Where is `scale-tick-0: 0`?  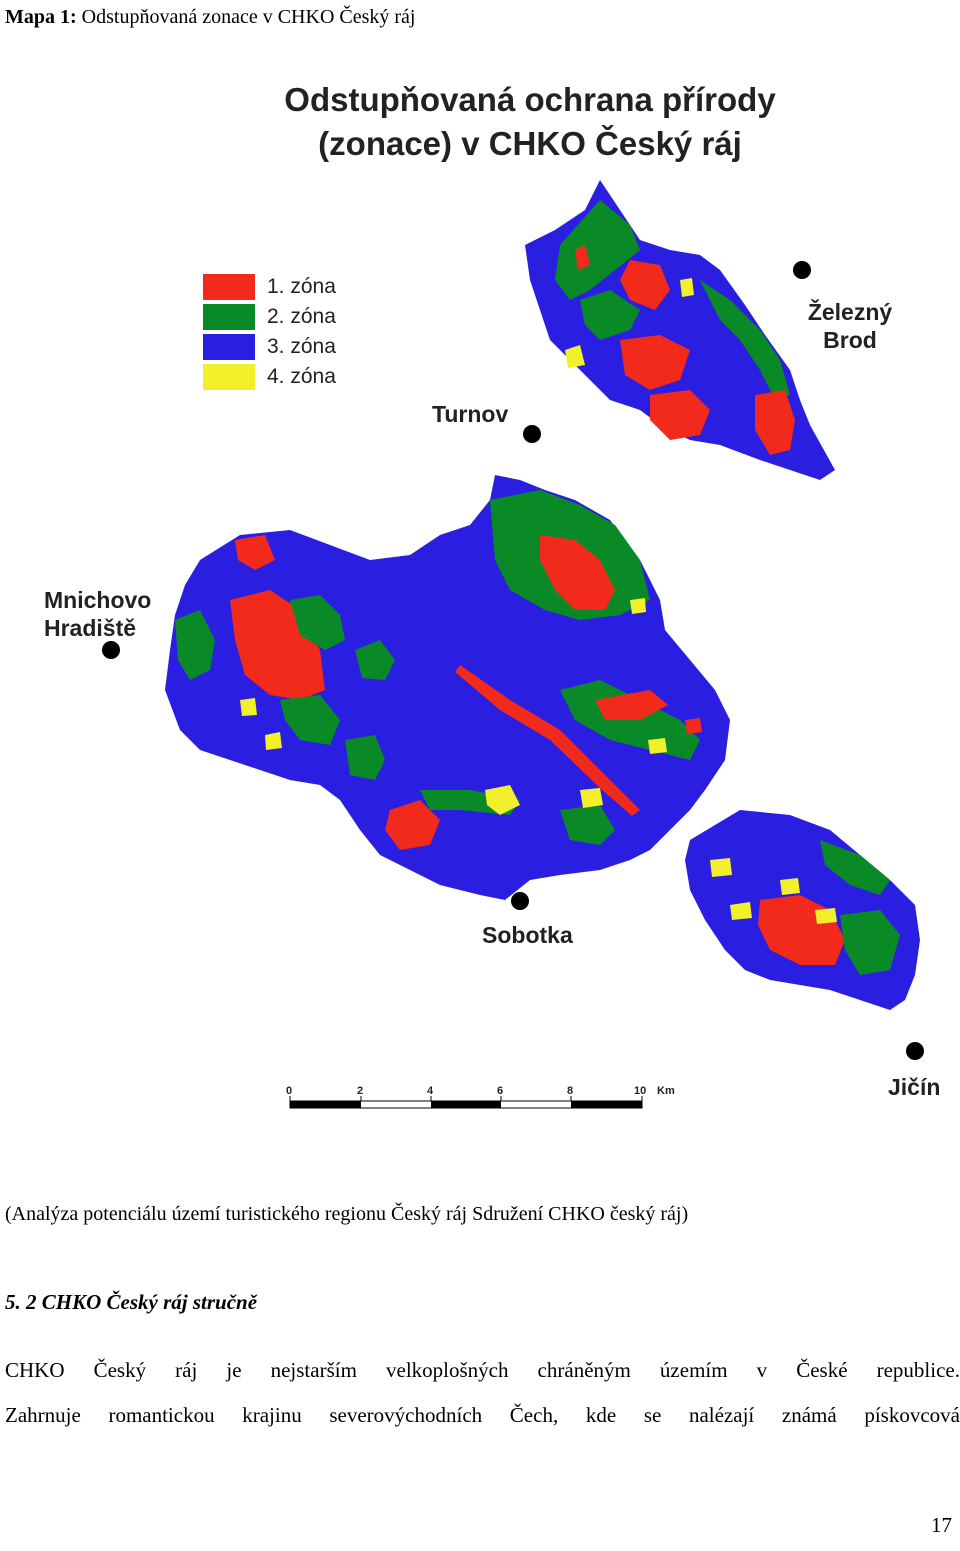 scale-tick-0: 0 is located at coordinates (289, 1091).